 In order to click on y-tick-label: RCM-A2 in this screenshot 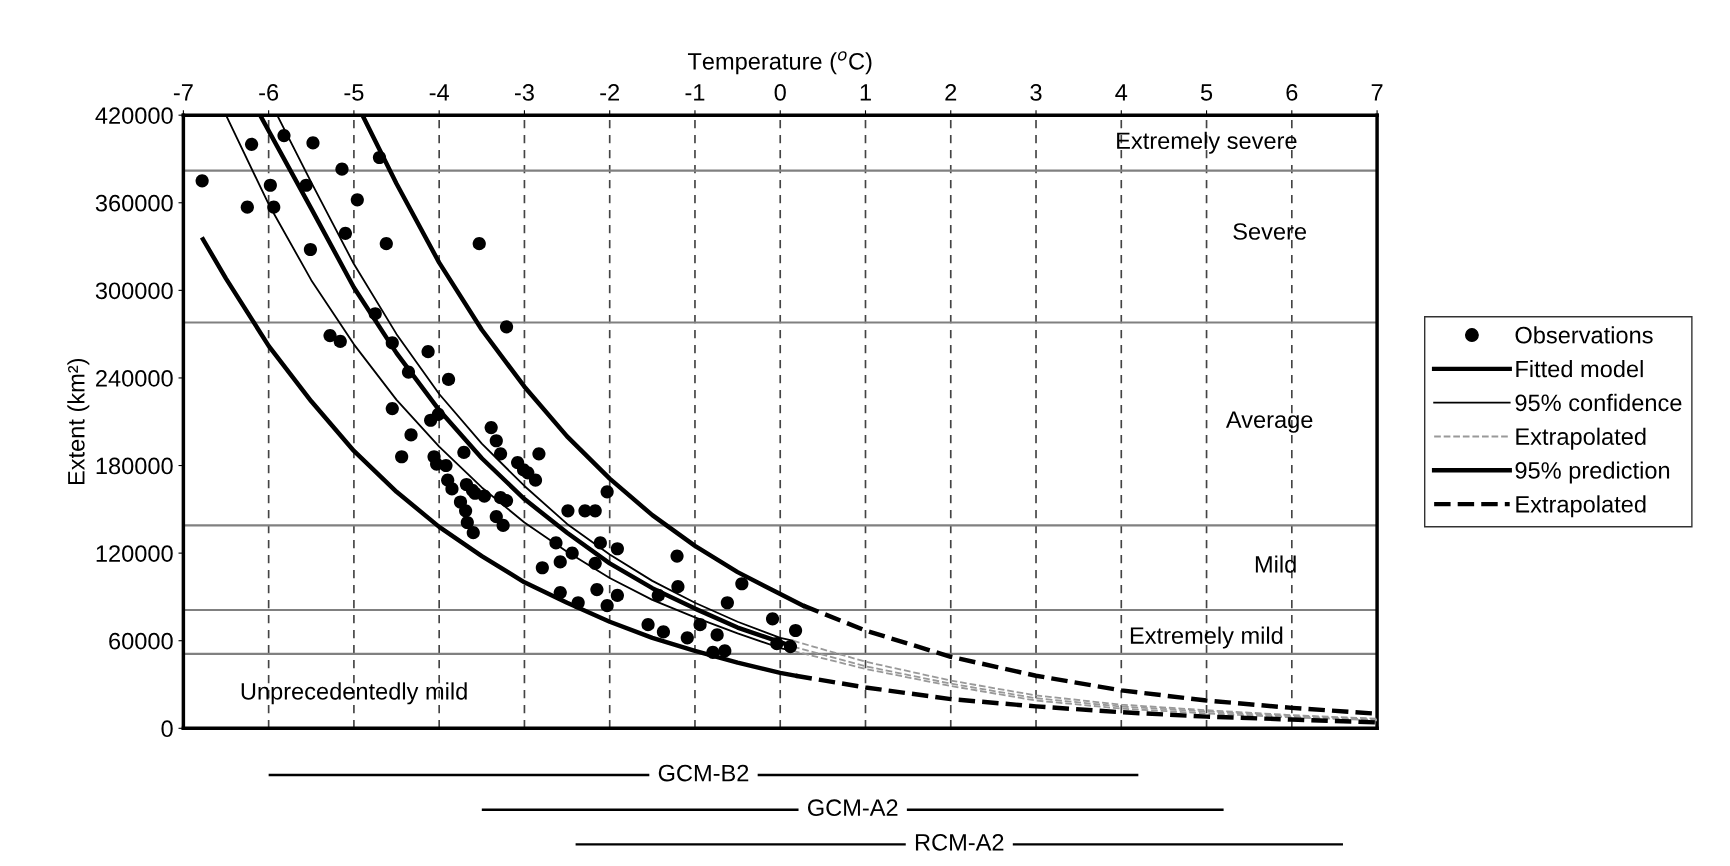, I will do `click(959, 842)`.